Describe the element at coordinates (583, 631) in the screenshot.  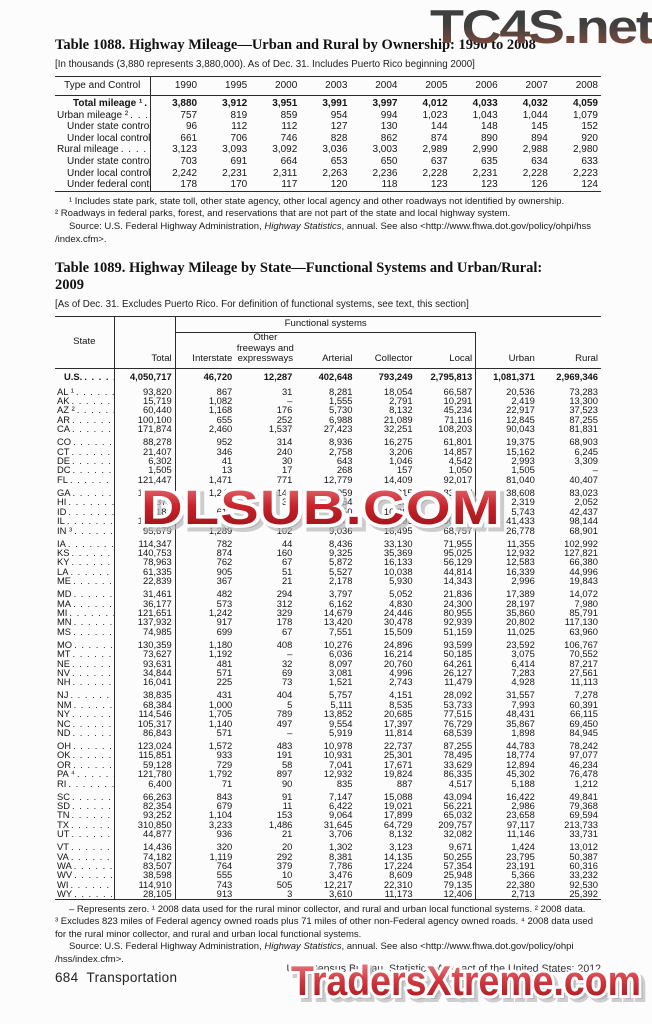
I see `table-cell: 63,960` at that location.